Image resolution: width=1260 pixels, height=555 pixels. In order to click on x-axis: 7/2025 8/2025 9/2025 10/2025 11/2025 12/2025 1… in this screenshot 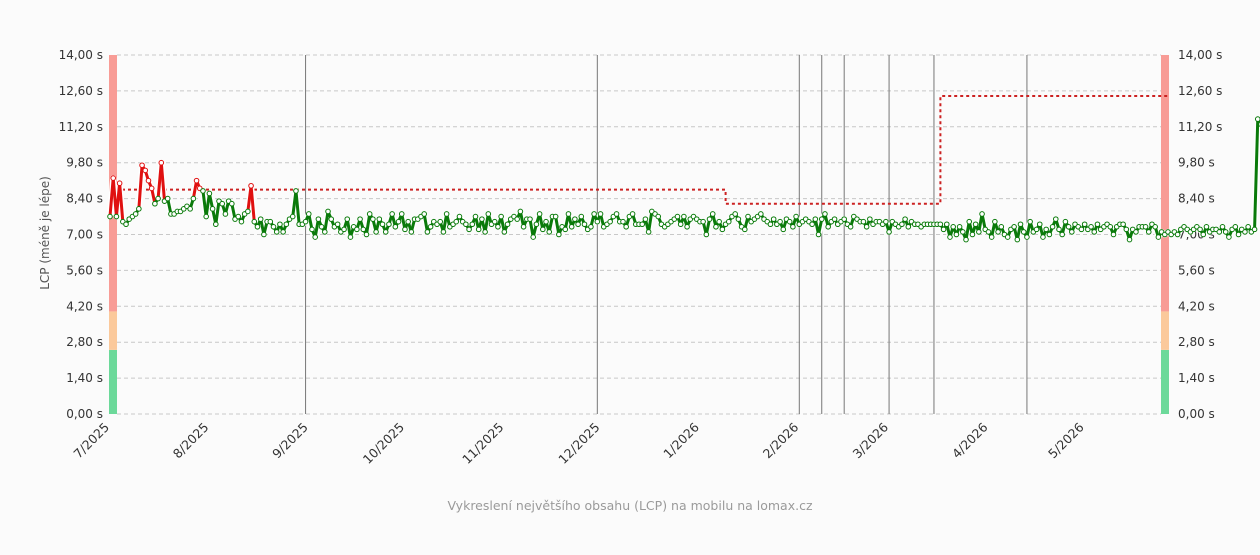, I will do `click(578, 442)`.